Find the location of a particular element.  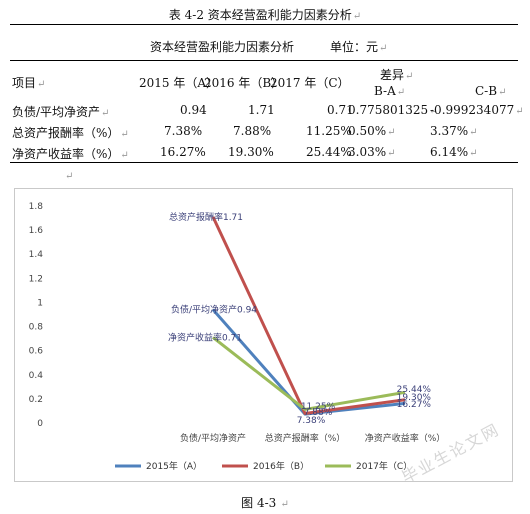

data-label: 负债/平均净资产0.94 is located at coordinates (214, 310).